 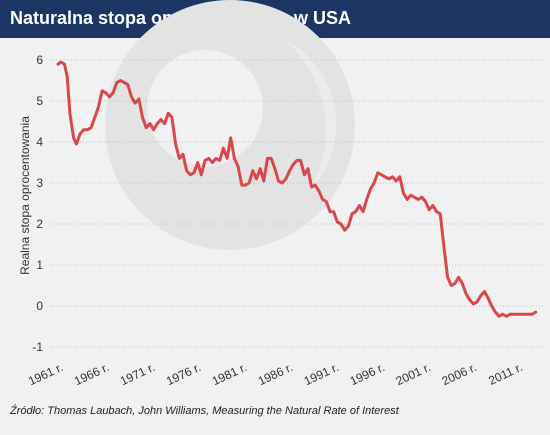 What do you see at coordinates (39, 306) in the screenshot?
I see `y-tick-label: 0` at bounding box center [39, 306].